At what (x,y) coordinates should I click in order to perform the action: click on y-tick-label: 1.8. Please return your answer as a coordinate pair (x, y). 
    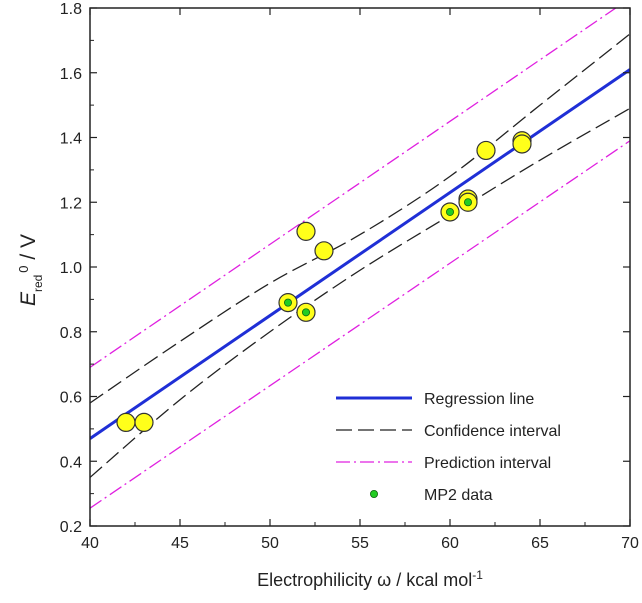
    Looking at the image, I should click on (71, 9).